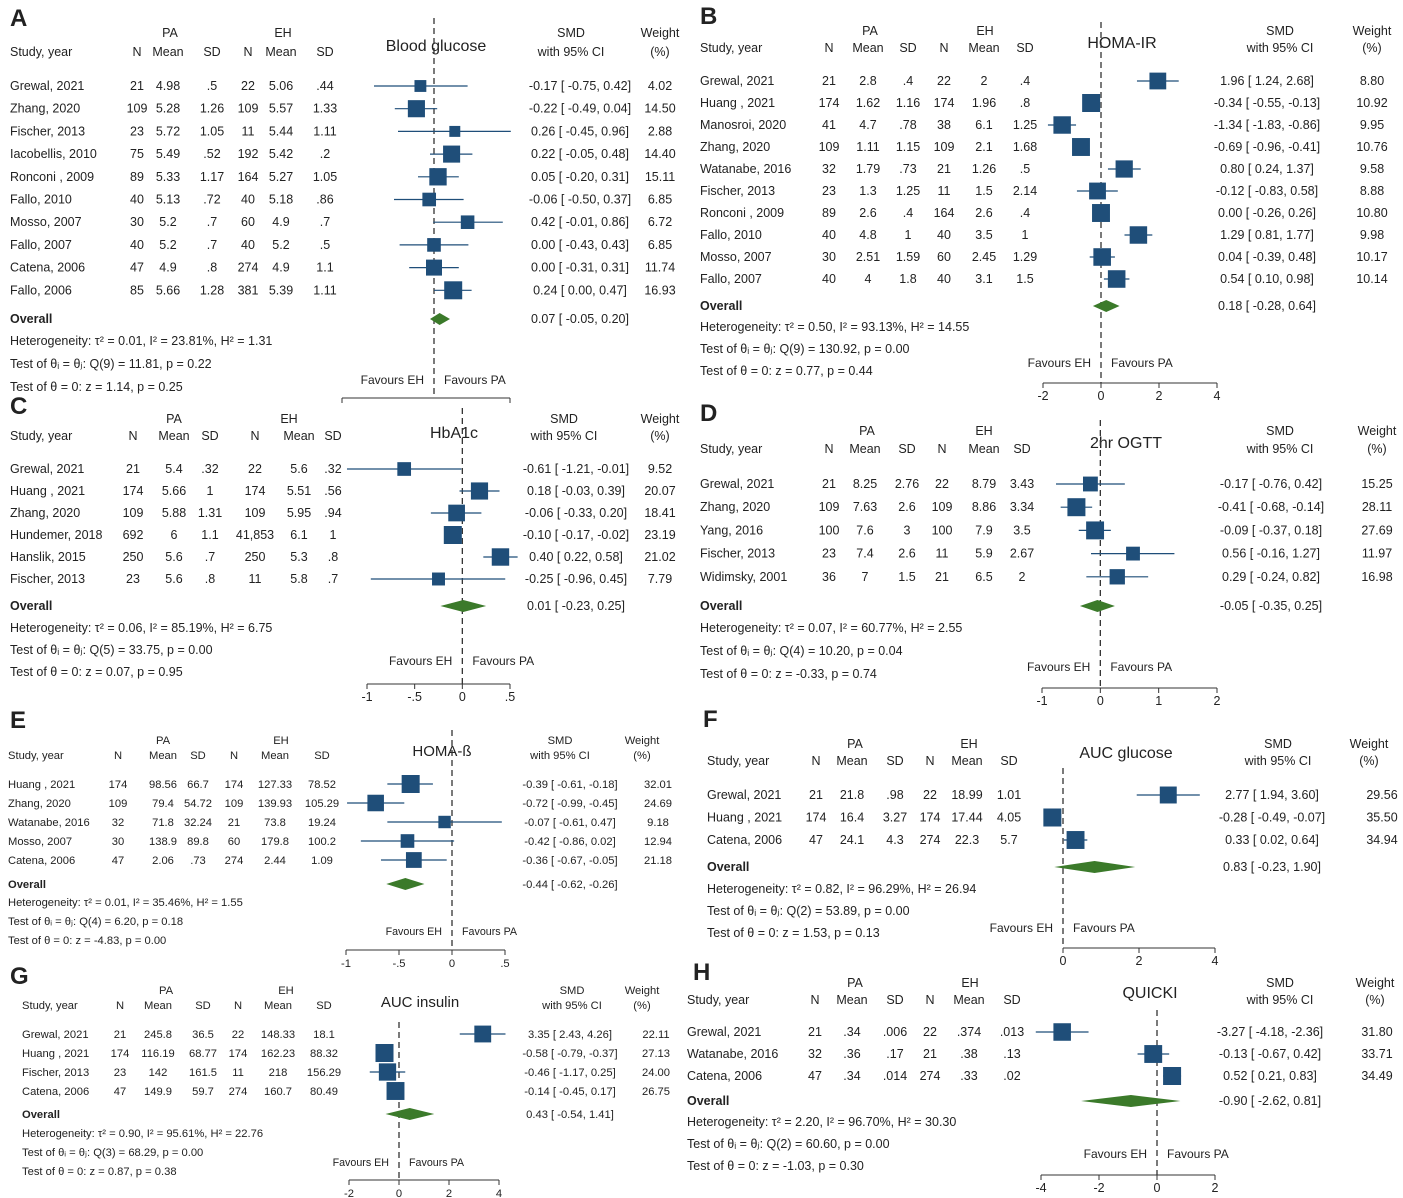 The width and height of the screenshot is (1403, 1198). Describe the element at coordinates (45, 513) in the screenshot. I see `study-name: Zhang, 2020` at that location.